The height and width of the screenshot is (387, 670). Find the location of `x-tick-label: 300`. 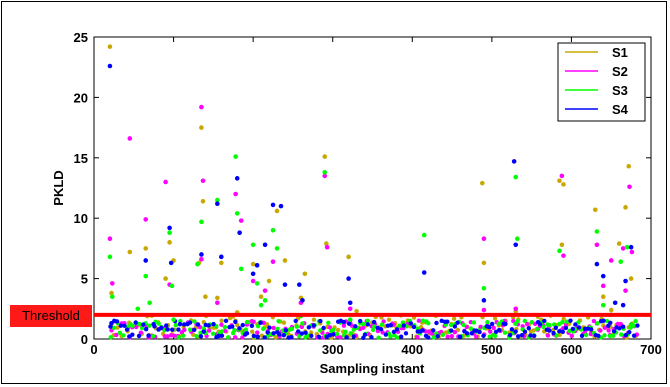

x-tick-label: 300 is located at coordinates (333, 349).